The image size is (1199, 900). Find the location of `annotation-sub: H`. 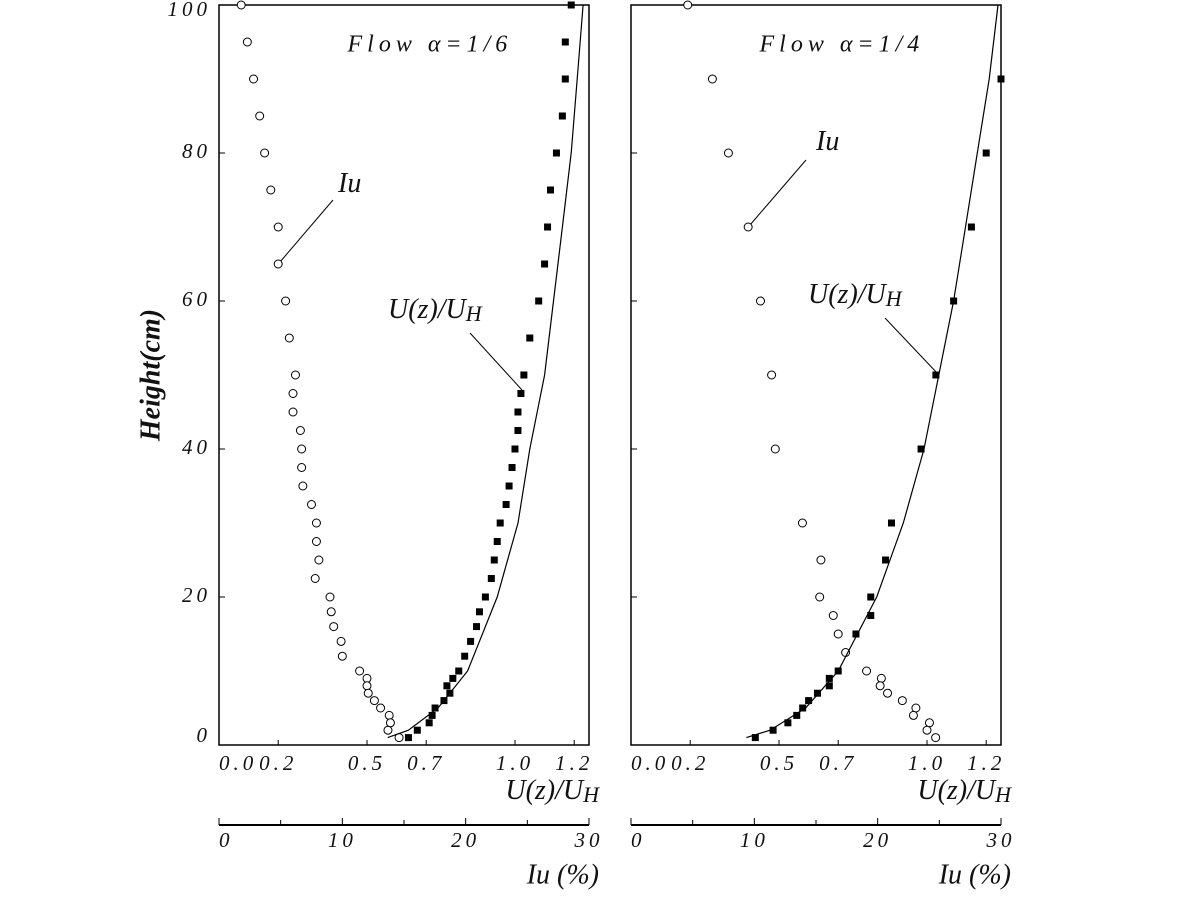

annotation-sub: H is located at coordinates (894, 298).